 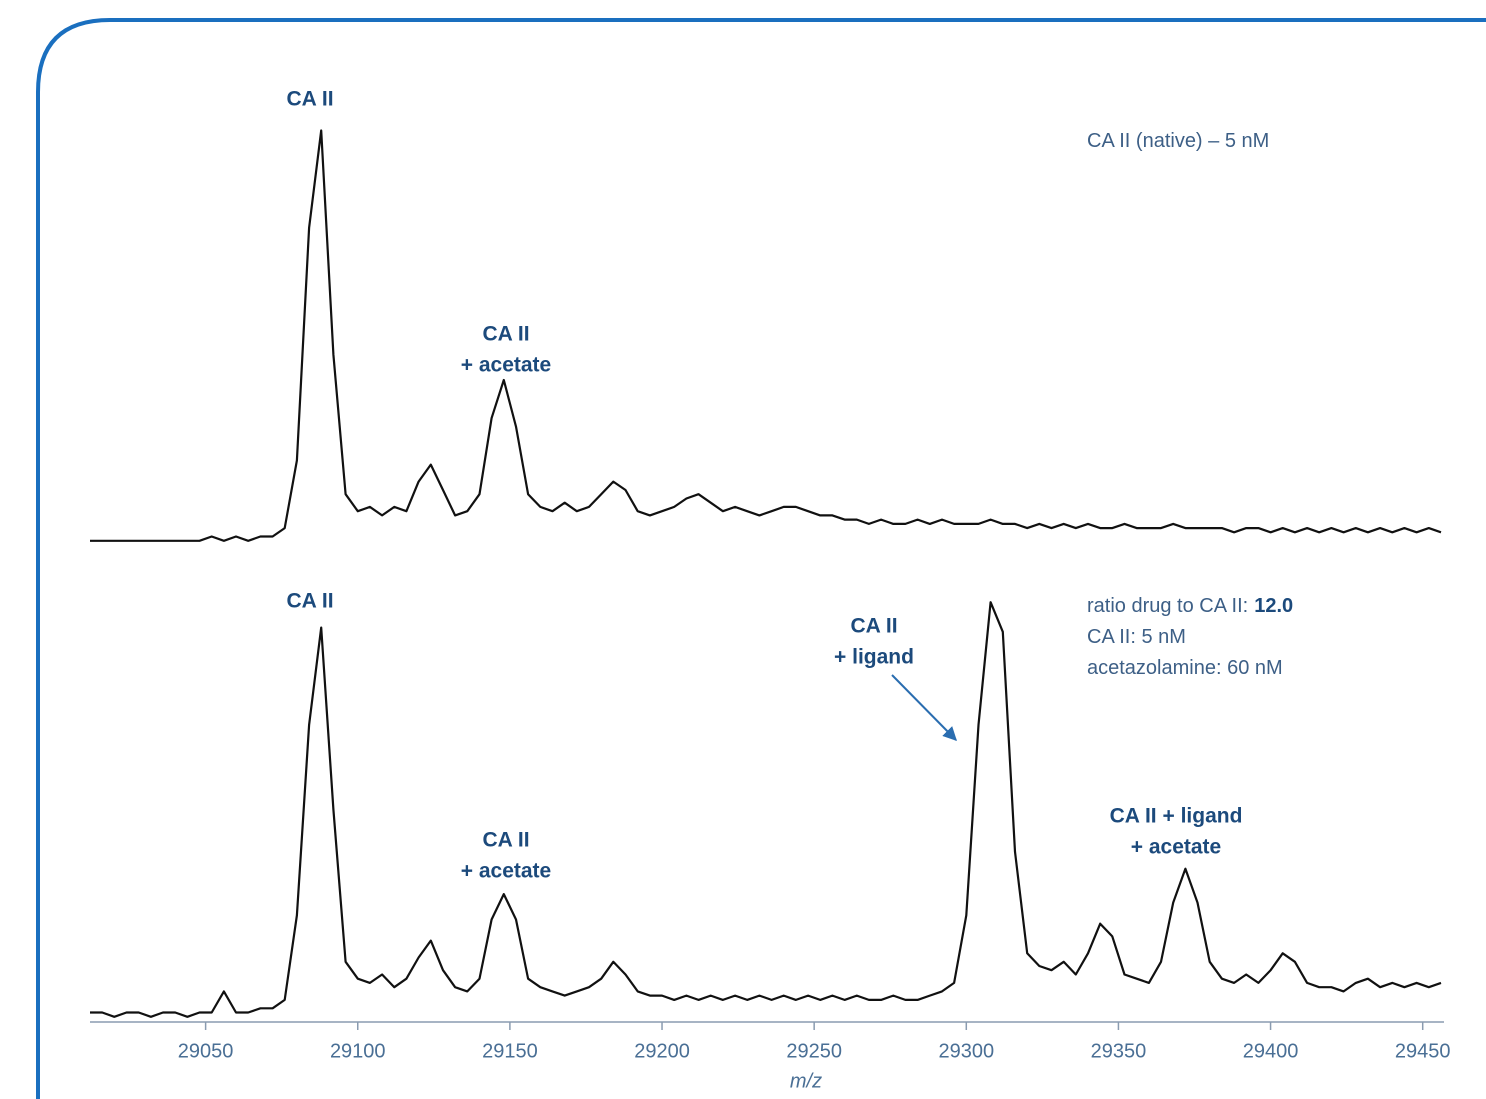 I want to click on x-tick-label: 29400, so click(x=1271, y=1051).